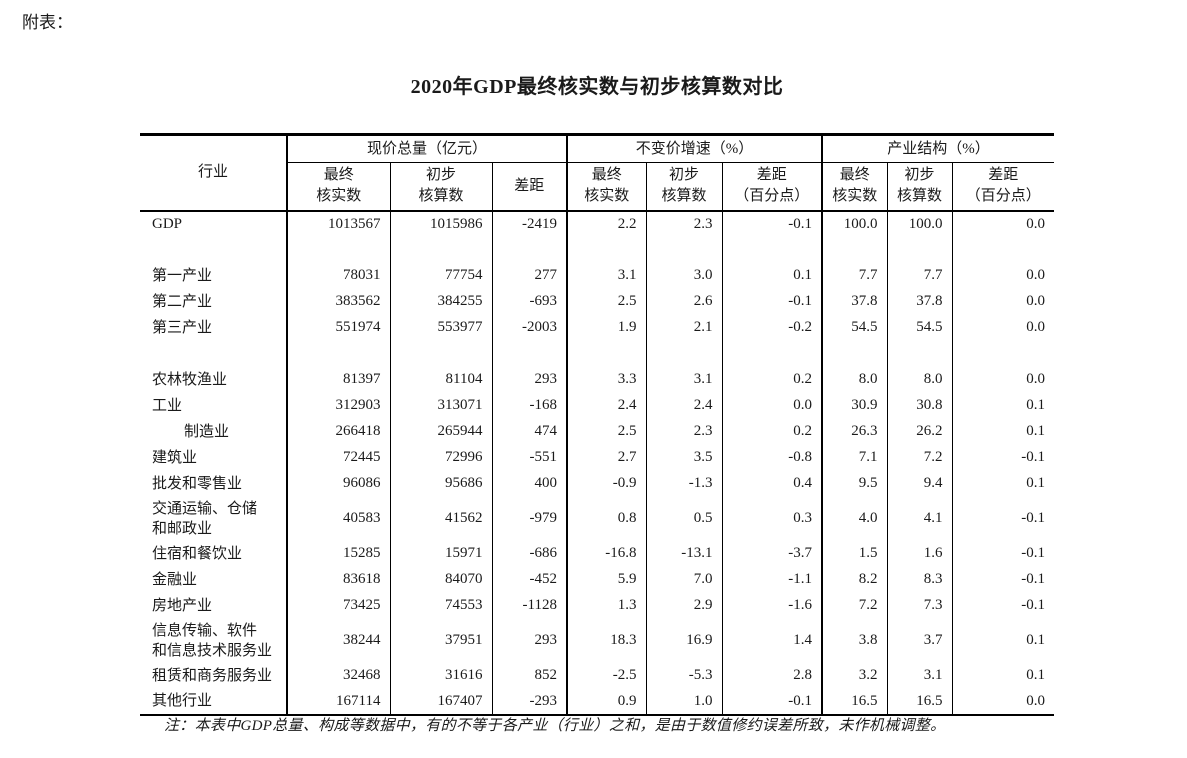  I want to click on cell-value: 0.9, so click(606, 701).